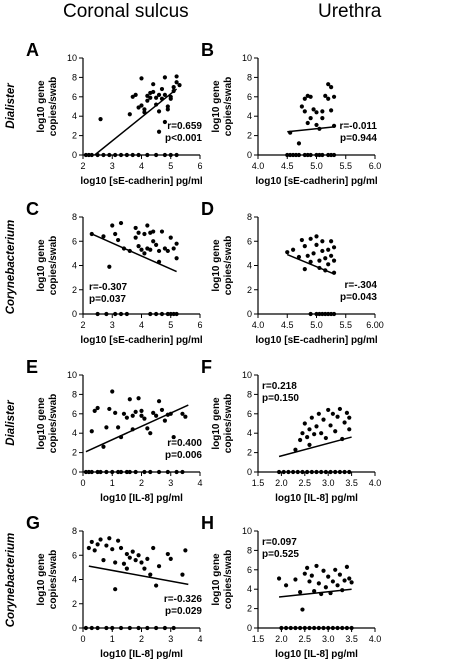 The height and width of the screenshot is (668, 474). Describe the element at coordinates (207, 50) in the screenshot. I see `panel-letter: B` at that location.